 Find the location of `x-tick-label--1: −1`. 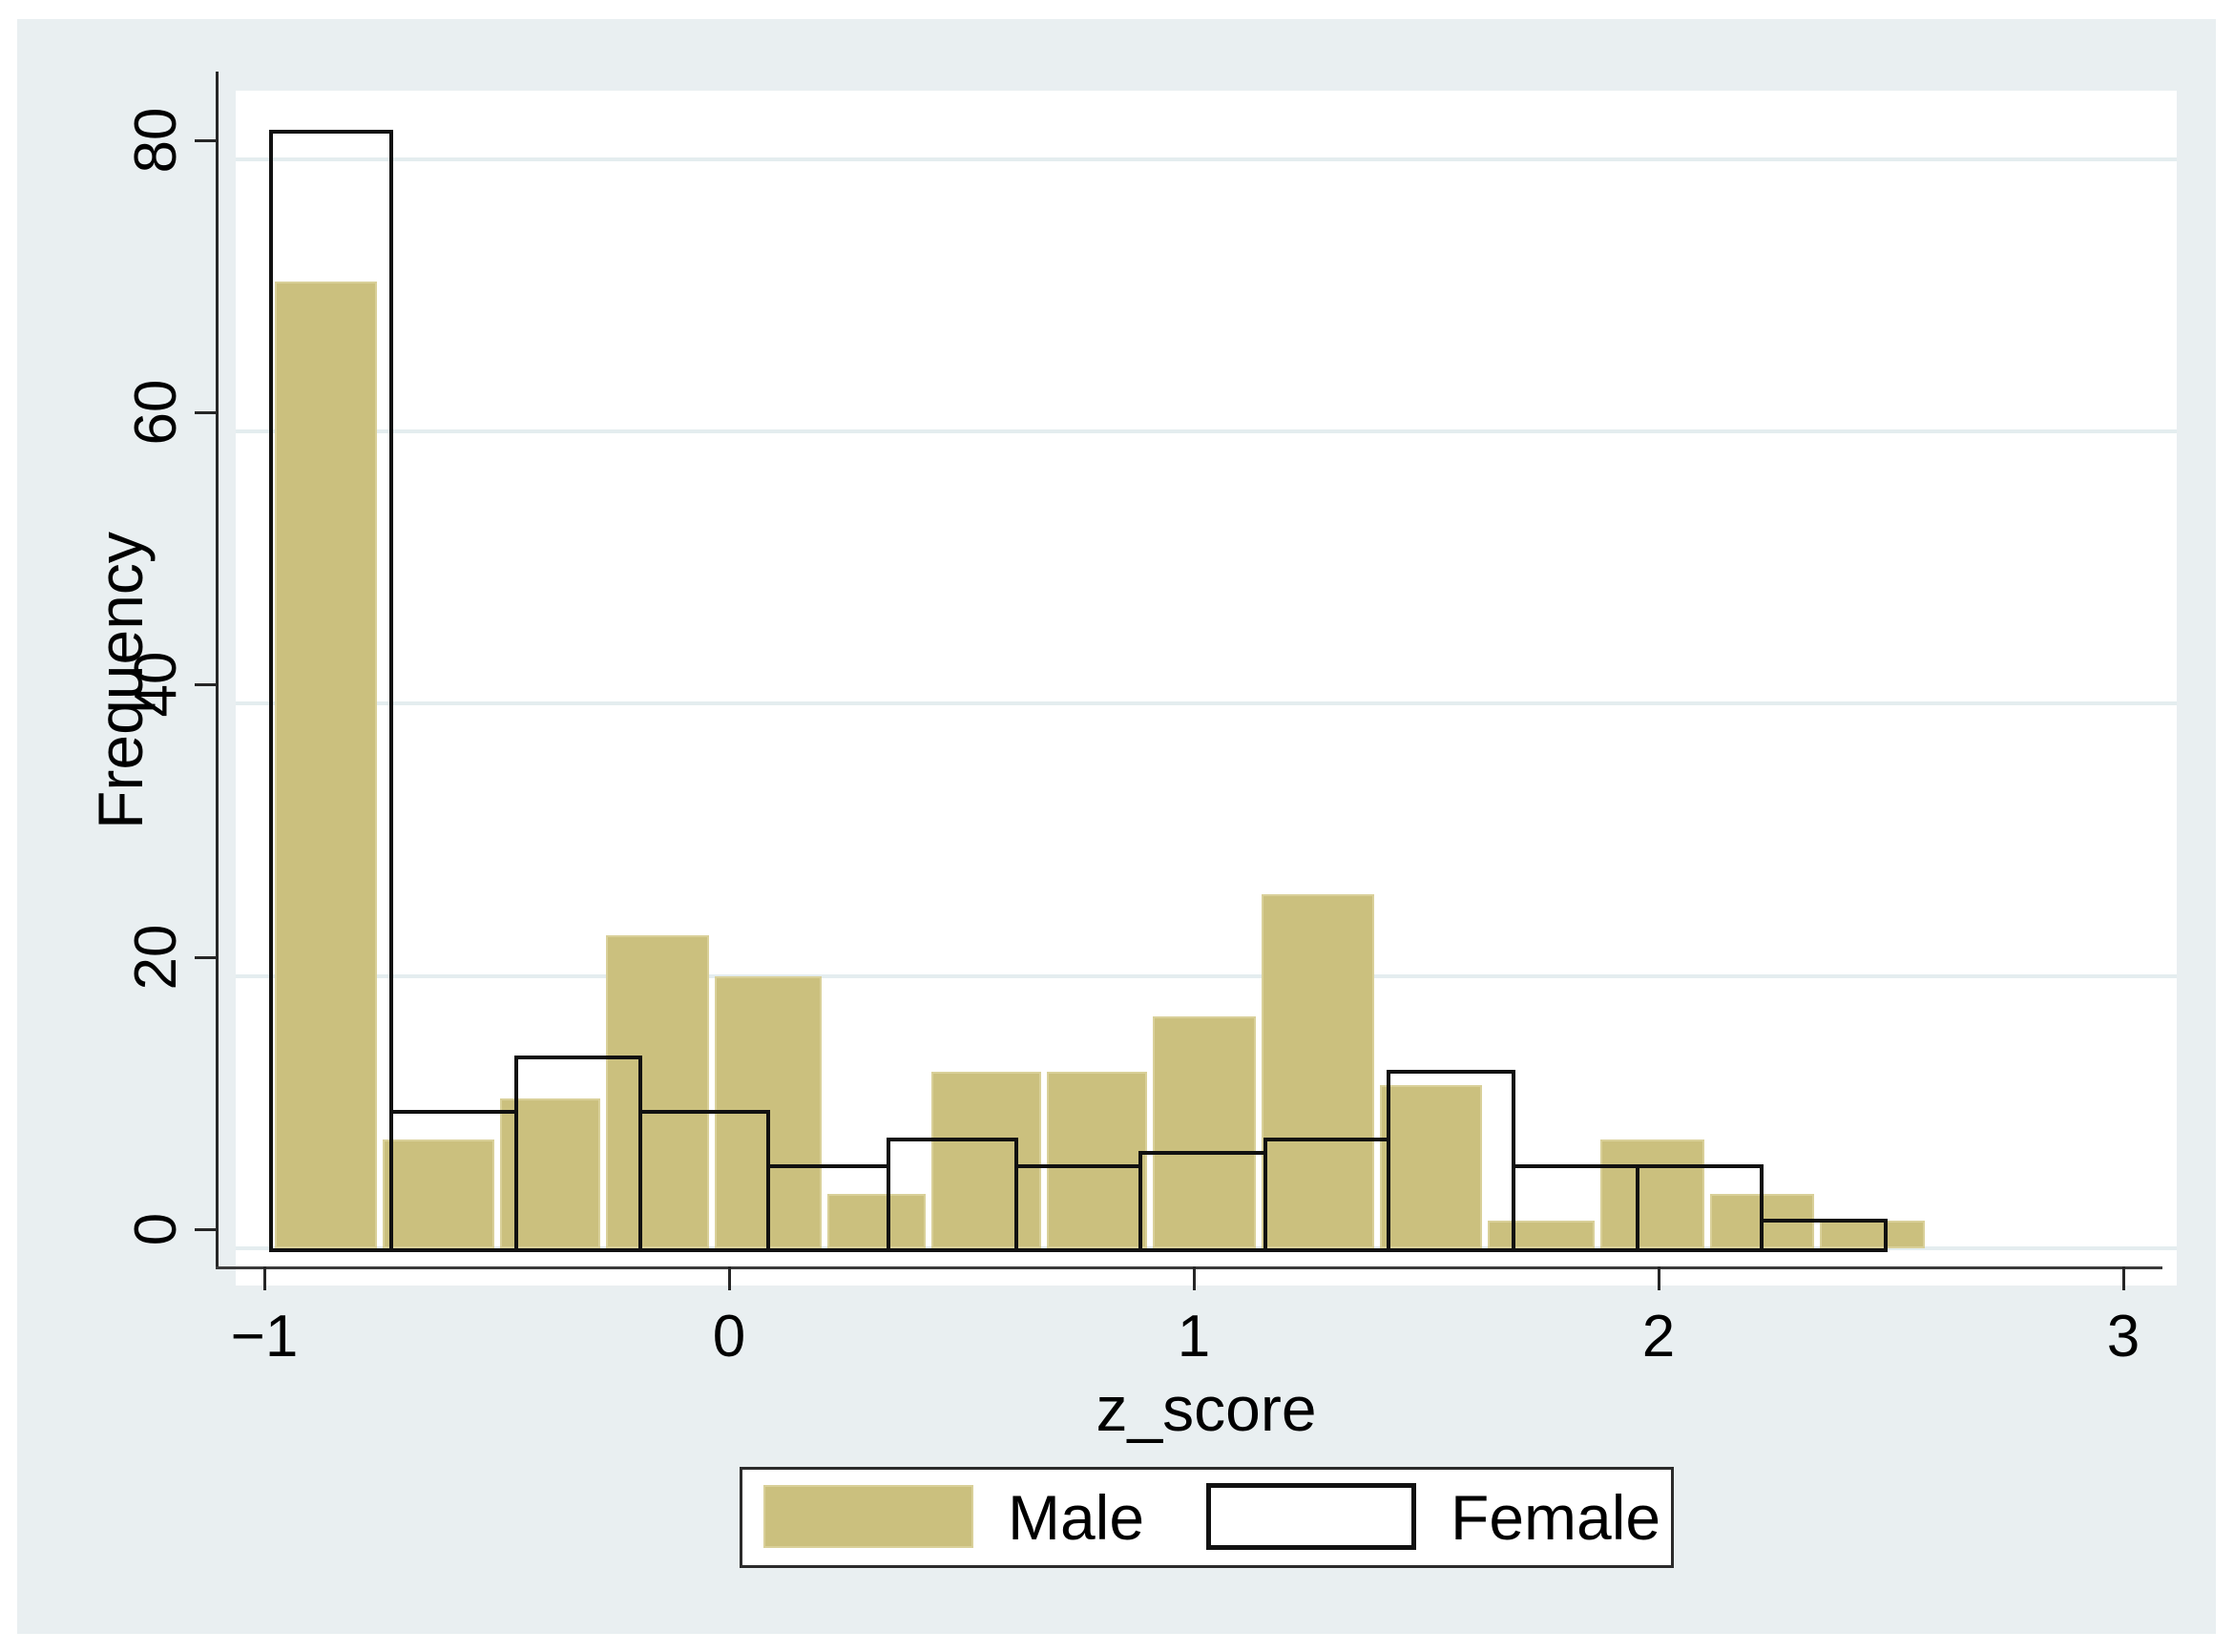

x-tick-label--1: −1 is located at coordinates (264, 1337).